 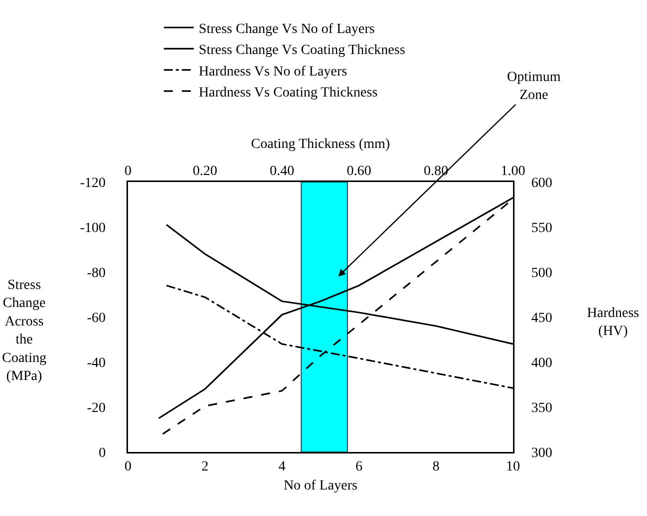 What do you see at coordinates (436, 466) in the screenshot?
I see `x-tick-label: 8` at bounding box center [436, 466].